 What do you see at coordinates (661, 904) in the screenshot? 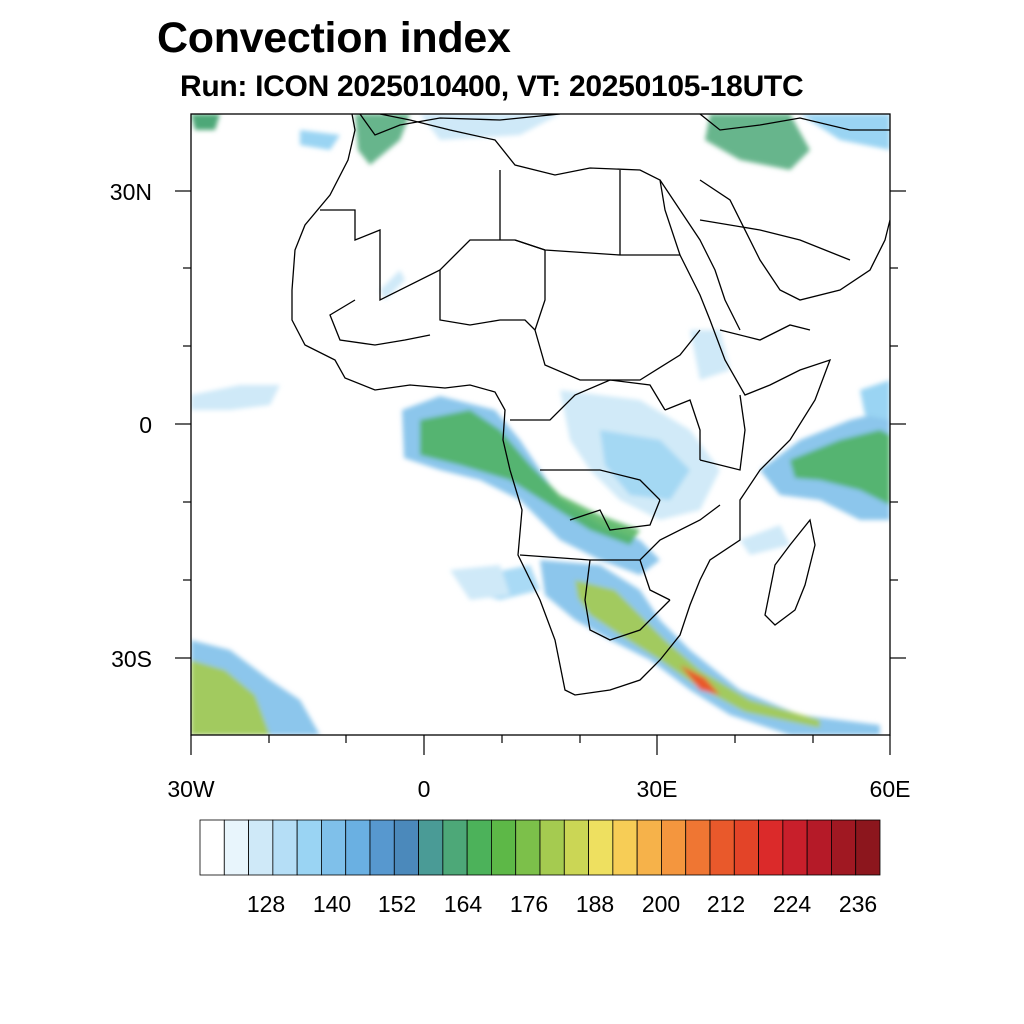
I see `colorbar-label: 200` at bounding box center [661, 904].